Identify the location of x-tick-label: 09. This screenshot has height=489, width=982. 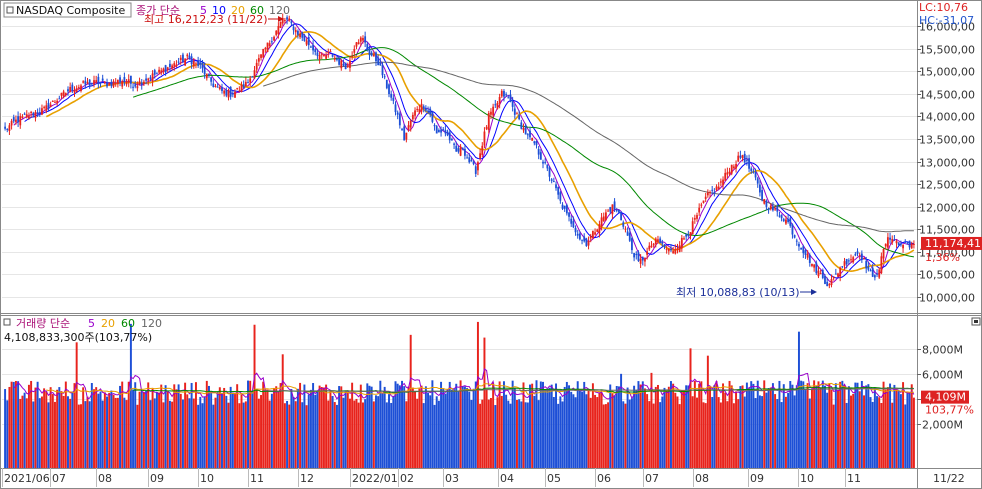
(757, 478).